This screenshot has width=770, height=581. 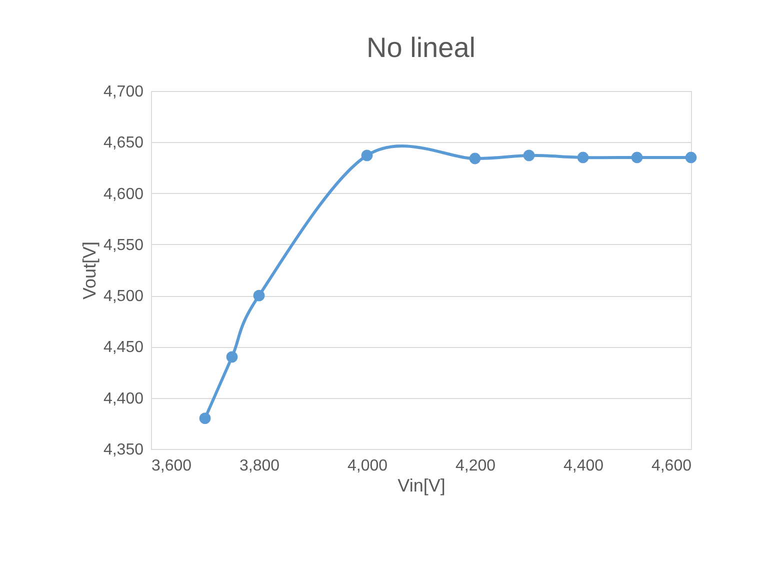 What do you see at coordinates (583, 466) in the screenshot?
I see `x-tick-label: 4,400` at bounding box center [583, 466].